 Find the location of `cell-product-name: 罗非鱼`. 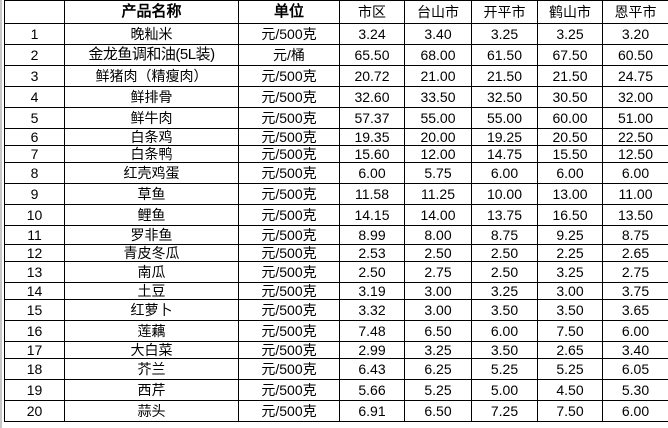

cell-product-name: 罗非鱼 is located at coordinates (151, 235).